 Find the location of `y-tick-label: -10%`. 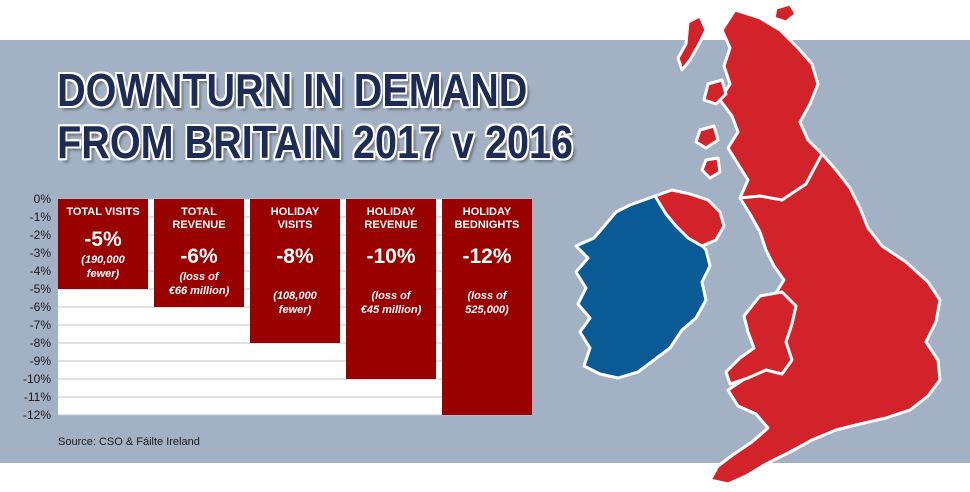

y-tick-label: -10% is located at coordinates (37, 379).